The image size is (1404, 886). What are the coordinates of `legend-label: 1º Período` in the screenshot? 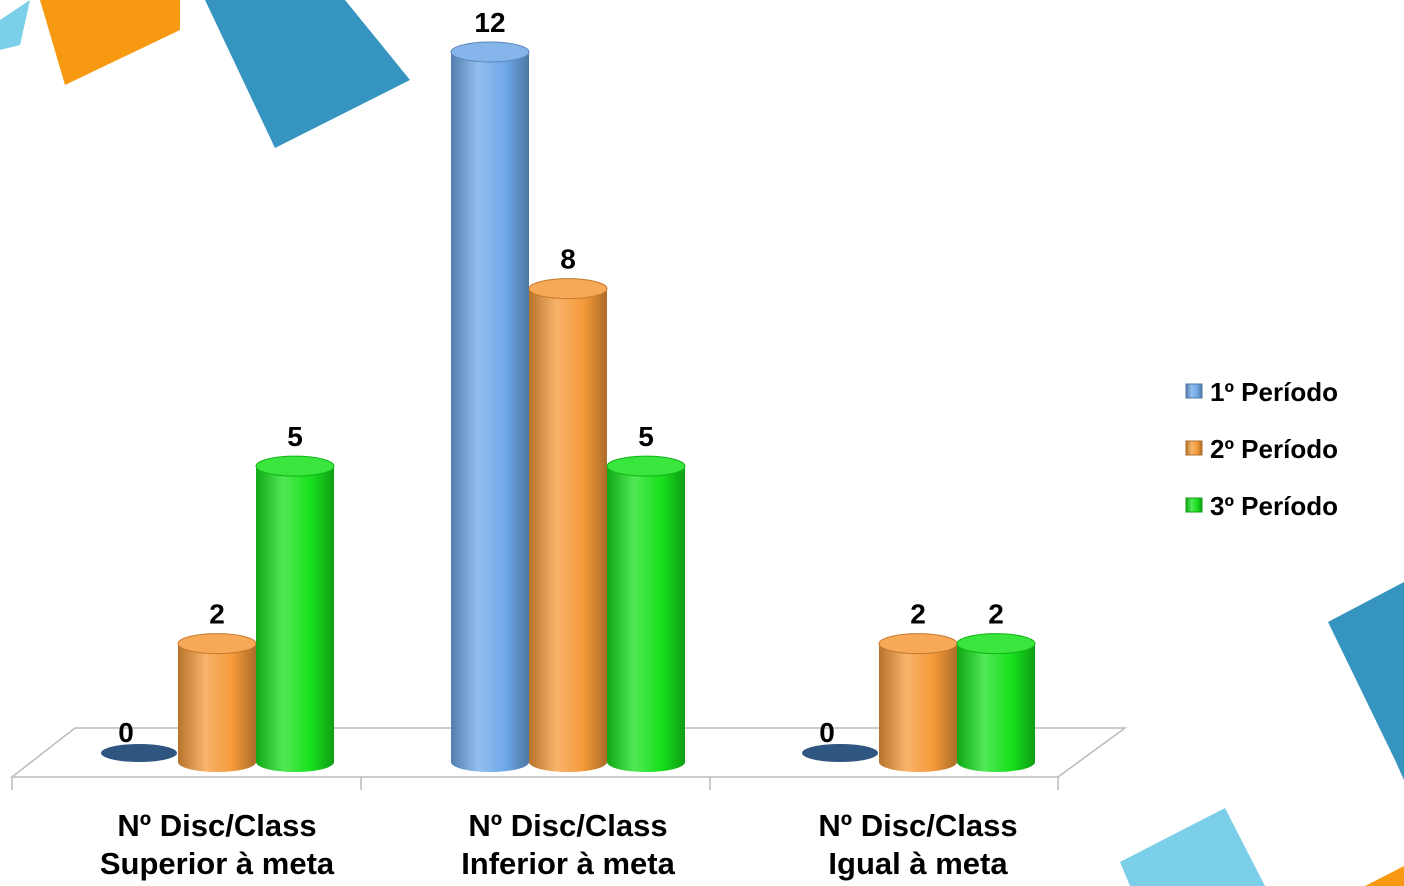 It's located at (1274, 392).